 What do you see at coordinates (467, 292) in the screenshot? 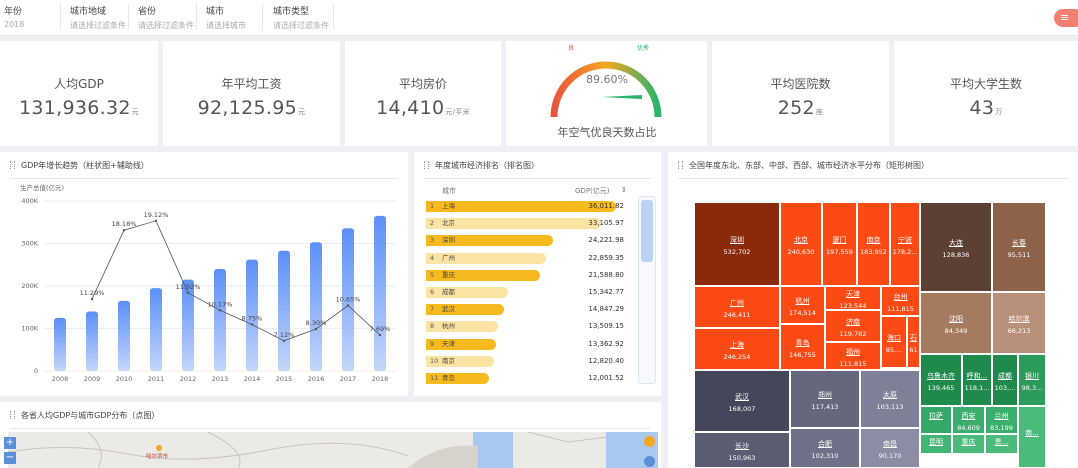
I see `ranking-bar` at bounding box center [467, 292].